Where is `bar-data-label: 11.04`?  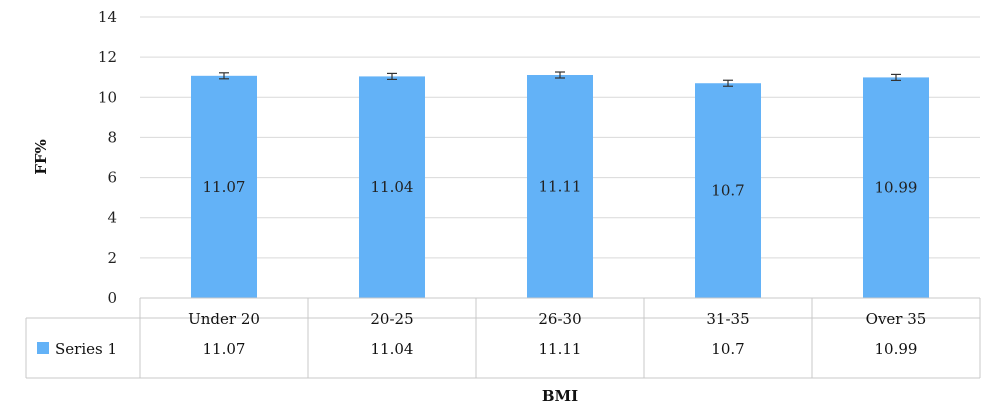 bar-data-label: 11.04 is located at coordinates (392, 187).